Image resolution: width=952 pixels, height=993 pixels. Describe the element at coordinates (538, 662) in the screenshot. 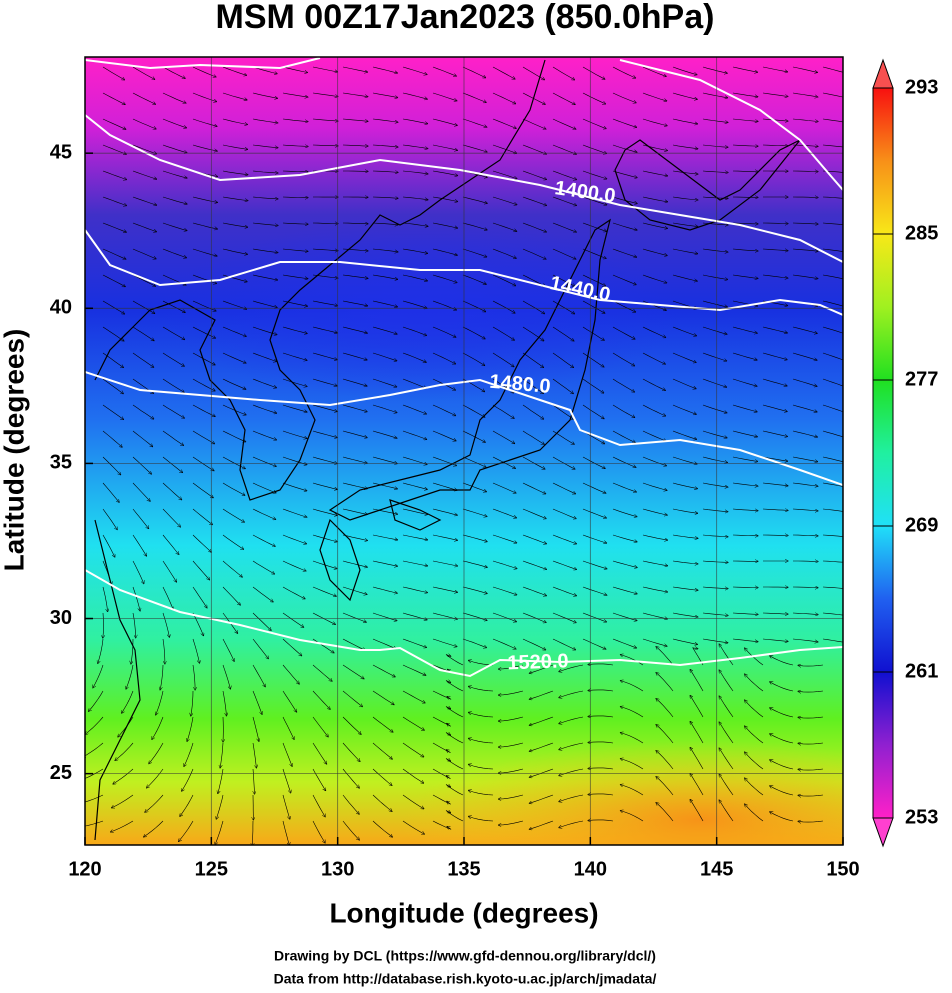

I see `contour-label: 1520.0` at that location.